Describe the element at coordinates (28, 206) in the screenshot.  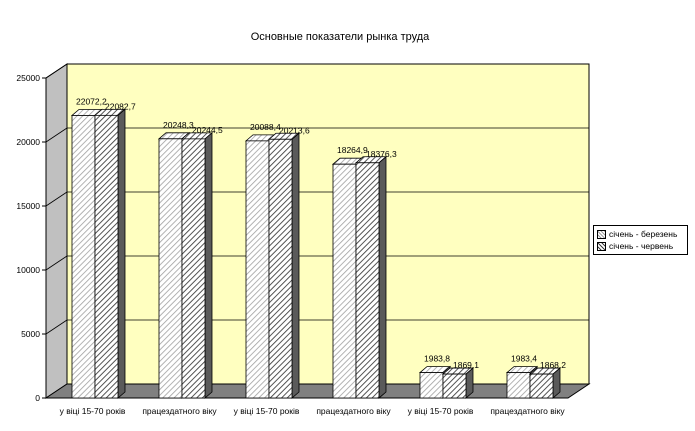
I see `y-tick-label: 15000` at that location.